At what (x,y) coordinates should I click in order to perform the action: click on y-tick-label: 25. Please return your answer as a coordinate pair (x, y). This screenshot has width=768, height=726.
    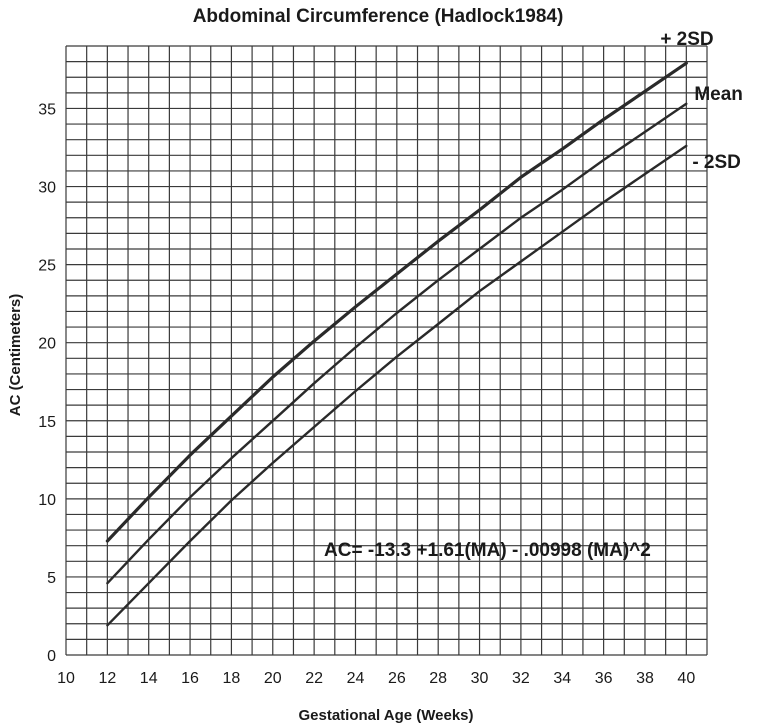
    Looking at the image, I should click on (47, 266).